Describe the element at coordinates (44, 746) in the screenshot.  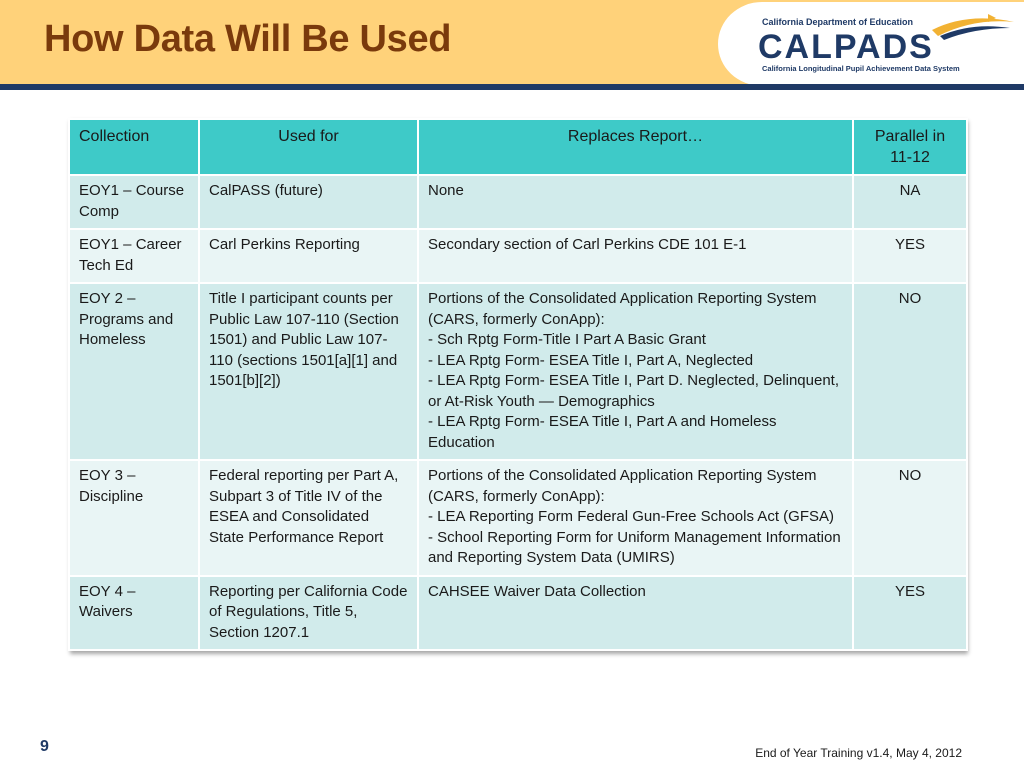
I see `page-number: 9` at that location.